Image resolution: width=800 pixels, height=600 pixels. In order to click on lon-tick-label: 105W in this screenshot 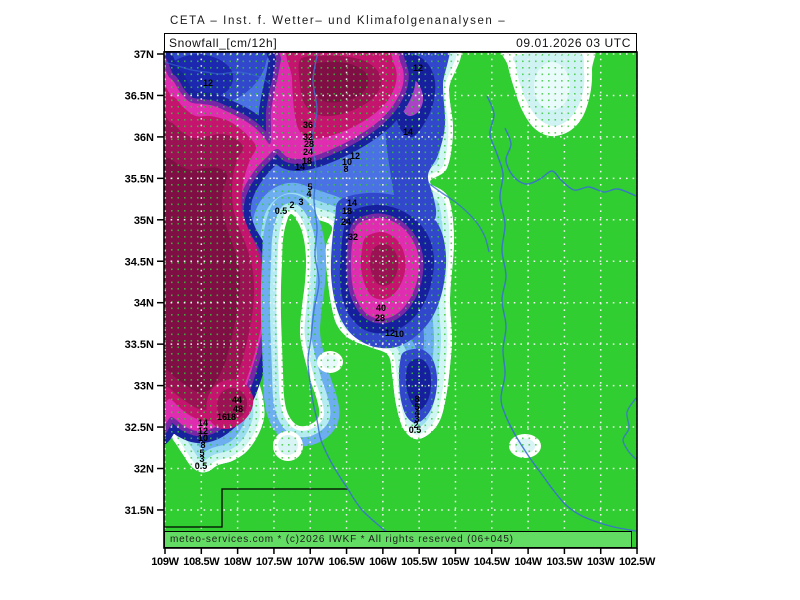, I will do `click(456, 562)`.